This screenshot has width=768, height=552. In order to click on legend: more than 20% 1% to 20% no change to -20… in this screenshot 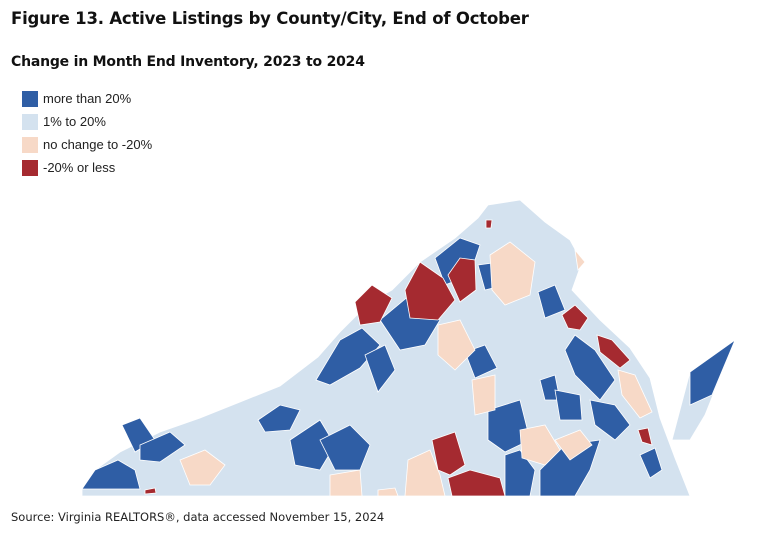, I will do `click(87, 133)`.